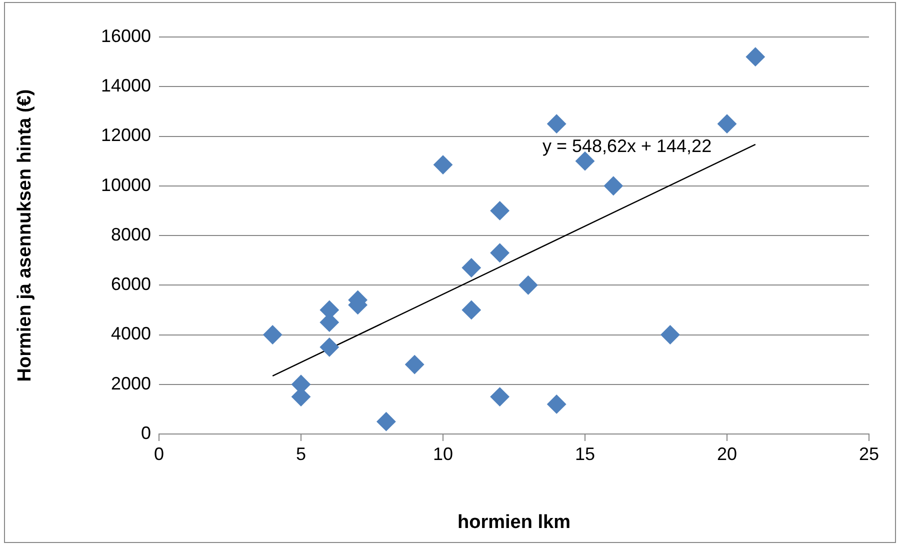  Describe the element at coordinates (125, 36) in the screenshot. I see `y-tick-label: 16000` at that location.